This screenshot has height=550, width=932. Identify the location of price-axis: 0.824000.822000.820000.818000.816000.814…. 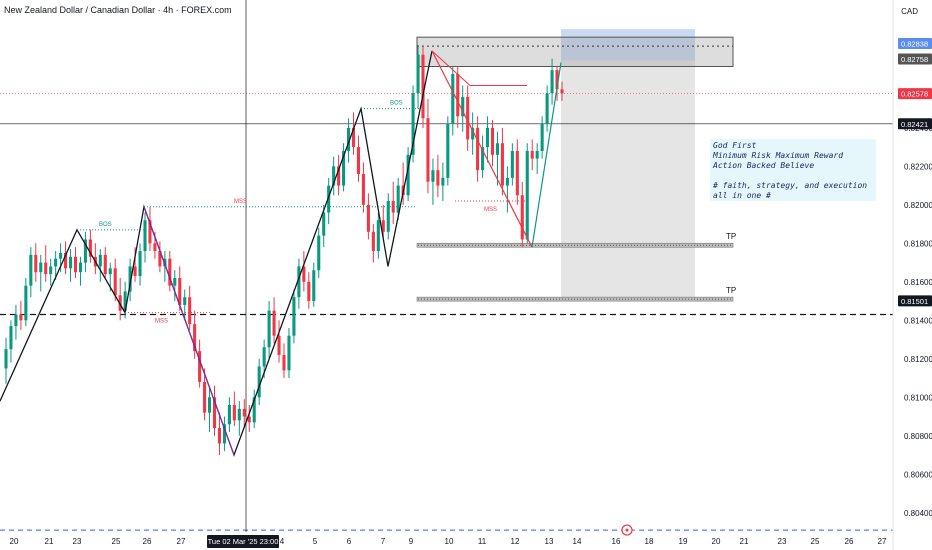
(912, 275).